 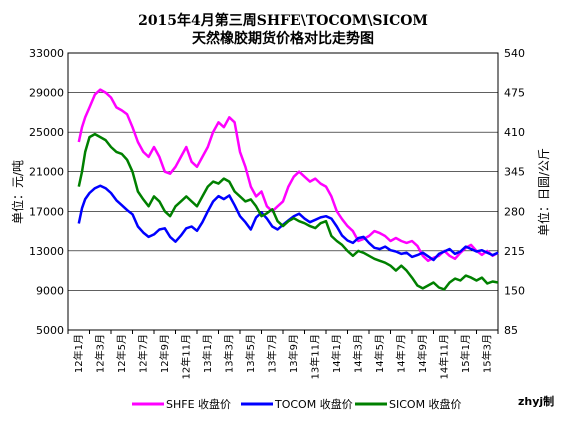 I want to click on x-tick-label: 13年3月, so click(x=228, y=353).